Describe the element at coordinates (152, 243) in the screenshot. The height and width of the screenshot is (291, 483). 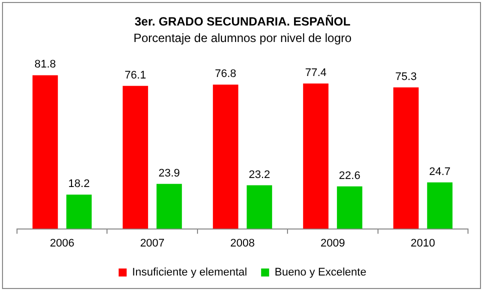
I see `x-tick-label: 2007` at that location.